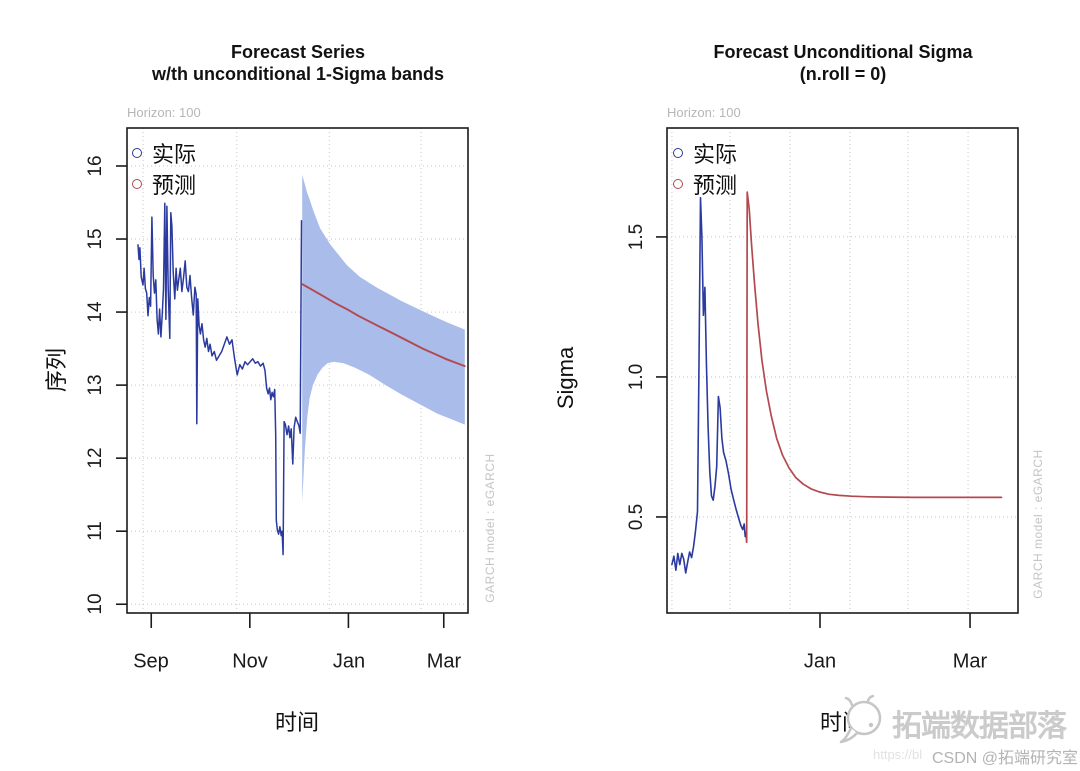 The image size is (1080, 771). Describe the element at coordinates (298, 74) in the screenshot. I see `chart-0-title-line-2: w/th unconditional 1-Sigma bands` at that location.